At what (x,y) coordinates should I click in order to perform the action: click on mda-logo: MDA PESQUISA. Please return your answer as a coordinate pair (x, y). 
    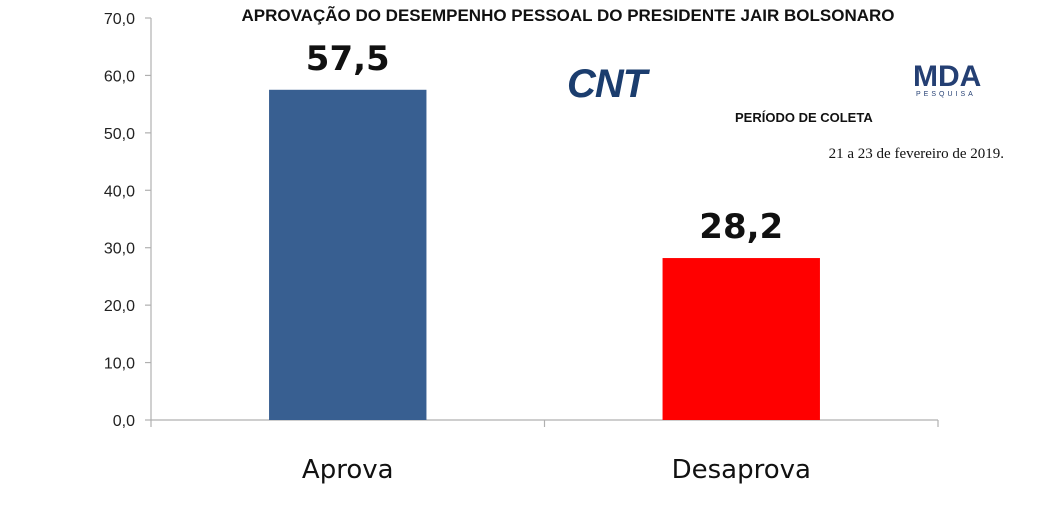
    Looking at the image, I should click on (947, 79).